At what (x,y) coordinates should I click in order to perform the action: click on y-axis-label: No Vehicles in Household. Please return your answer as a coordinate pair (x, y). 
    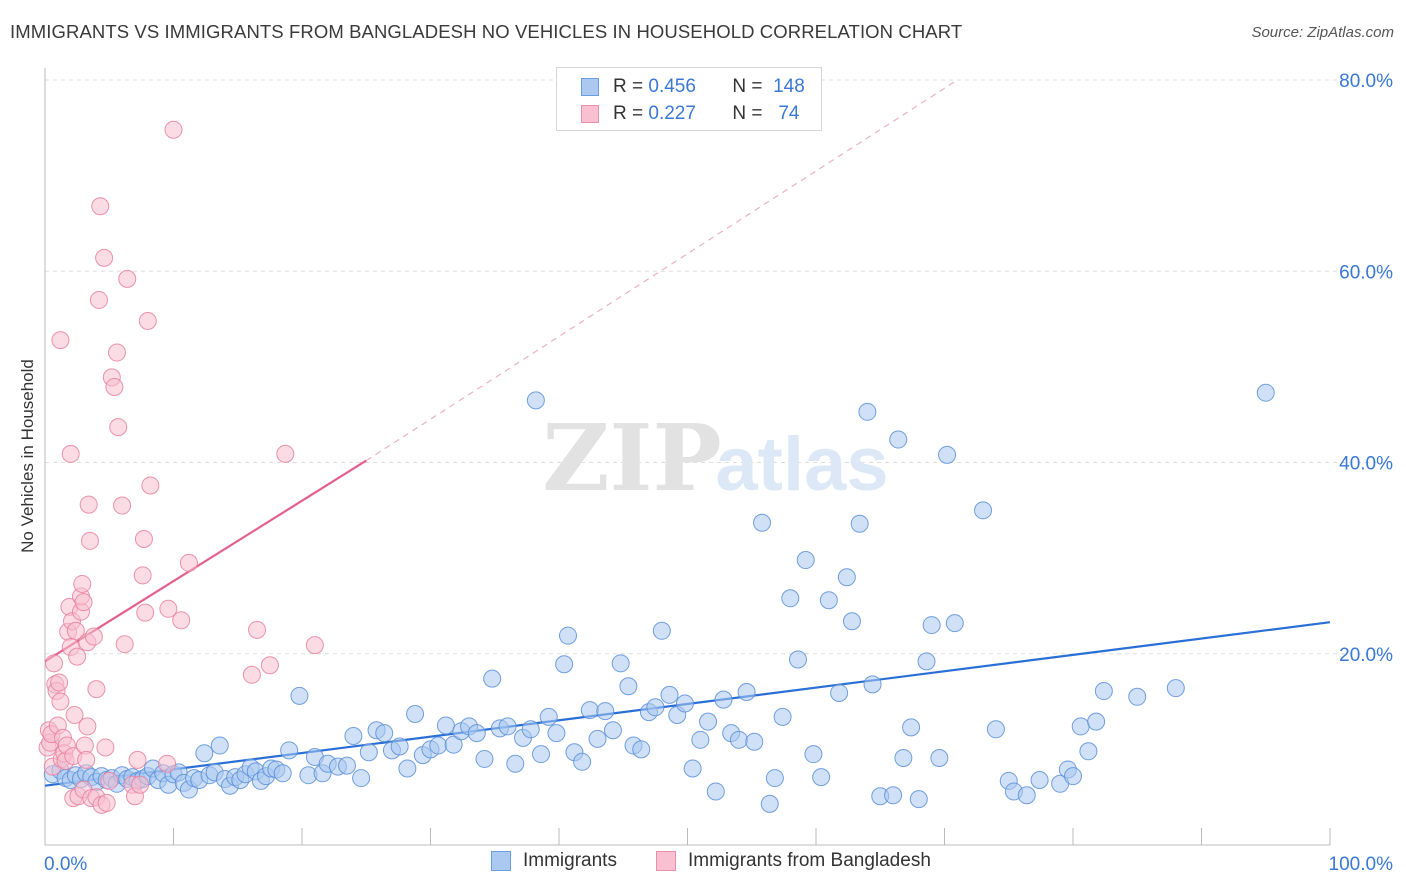
    Looking at the image, I should click on (27, 456).